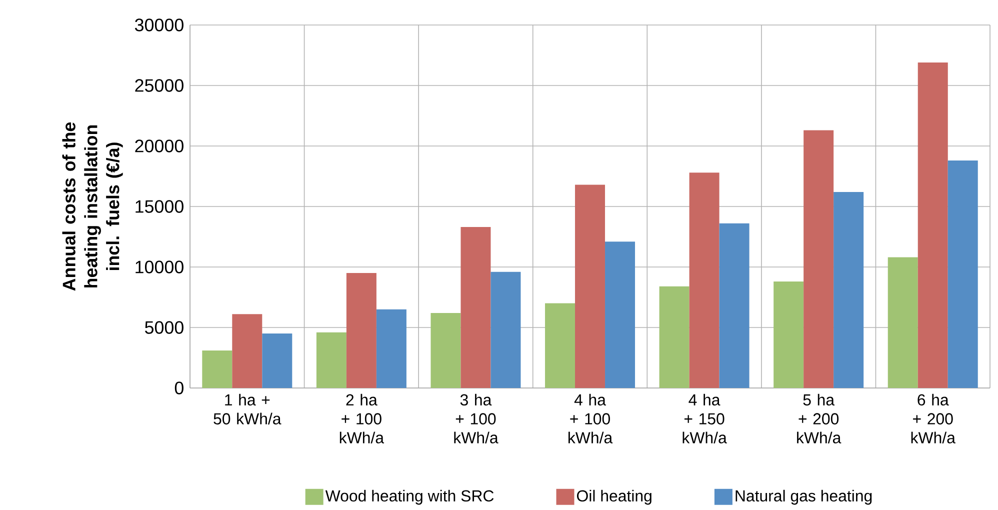  I want to click on y-axis-title: Annual costs of the heating installation incl. fuels (€/a), so click(92, 206).